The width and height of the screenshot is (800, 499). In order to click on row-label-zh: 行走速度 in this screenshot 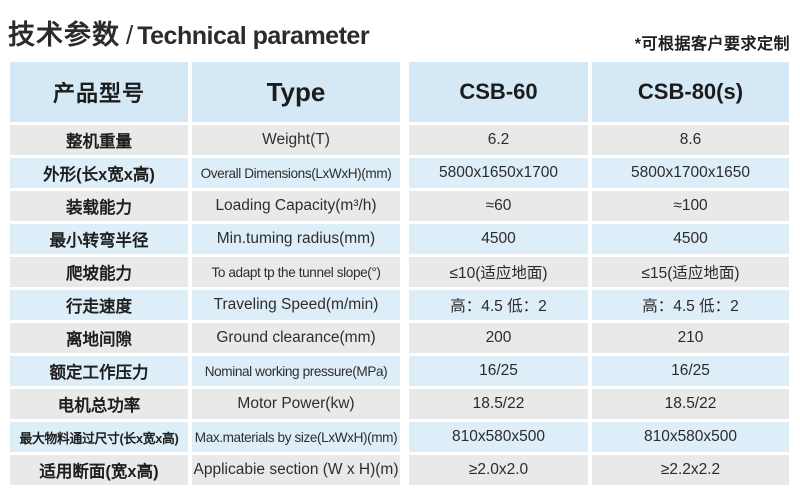, I will do `click(99, 305)`.